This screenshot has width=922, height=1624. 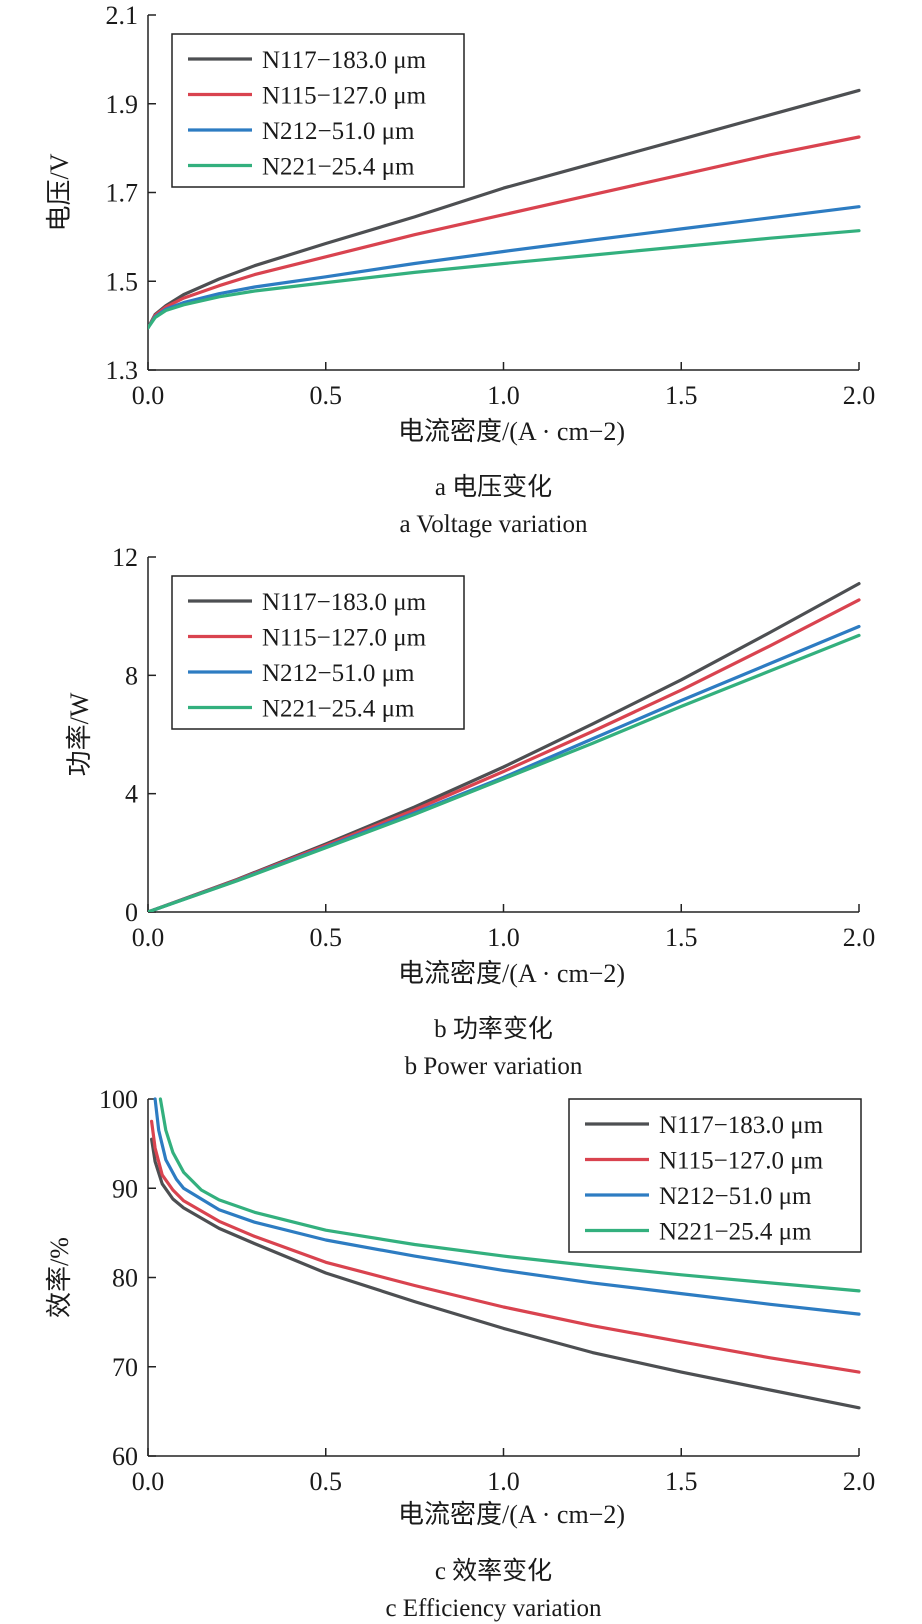 What do you see at coordinates (79, 734) in the screenshot?
I see `y-axis-label: 功率/W` at bounding box center [79, 734].